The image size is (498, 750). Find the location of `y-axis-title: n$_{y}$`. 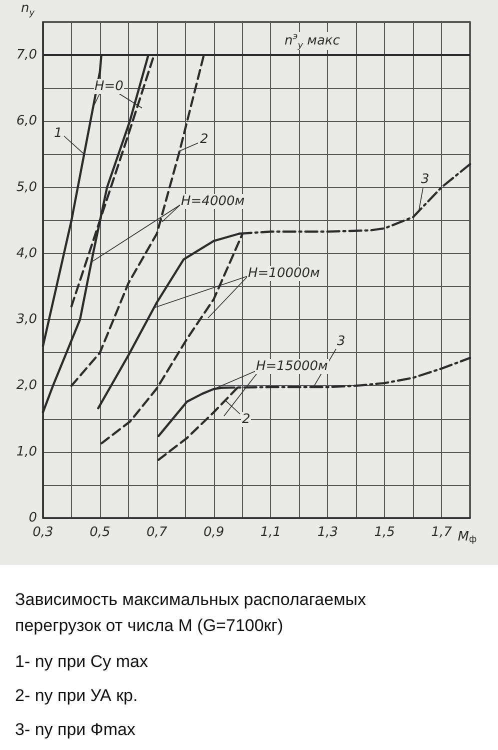

y-axis-title: n$_{y}$ is located at coordinates (28, 10).